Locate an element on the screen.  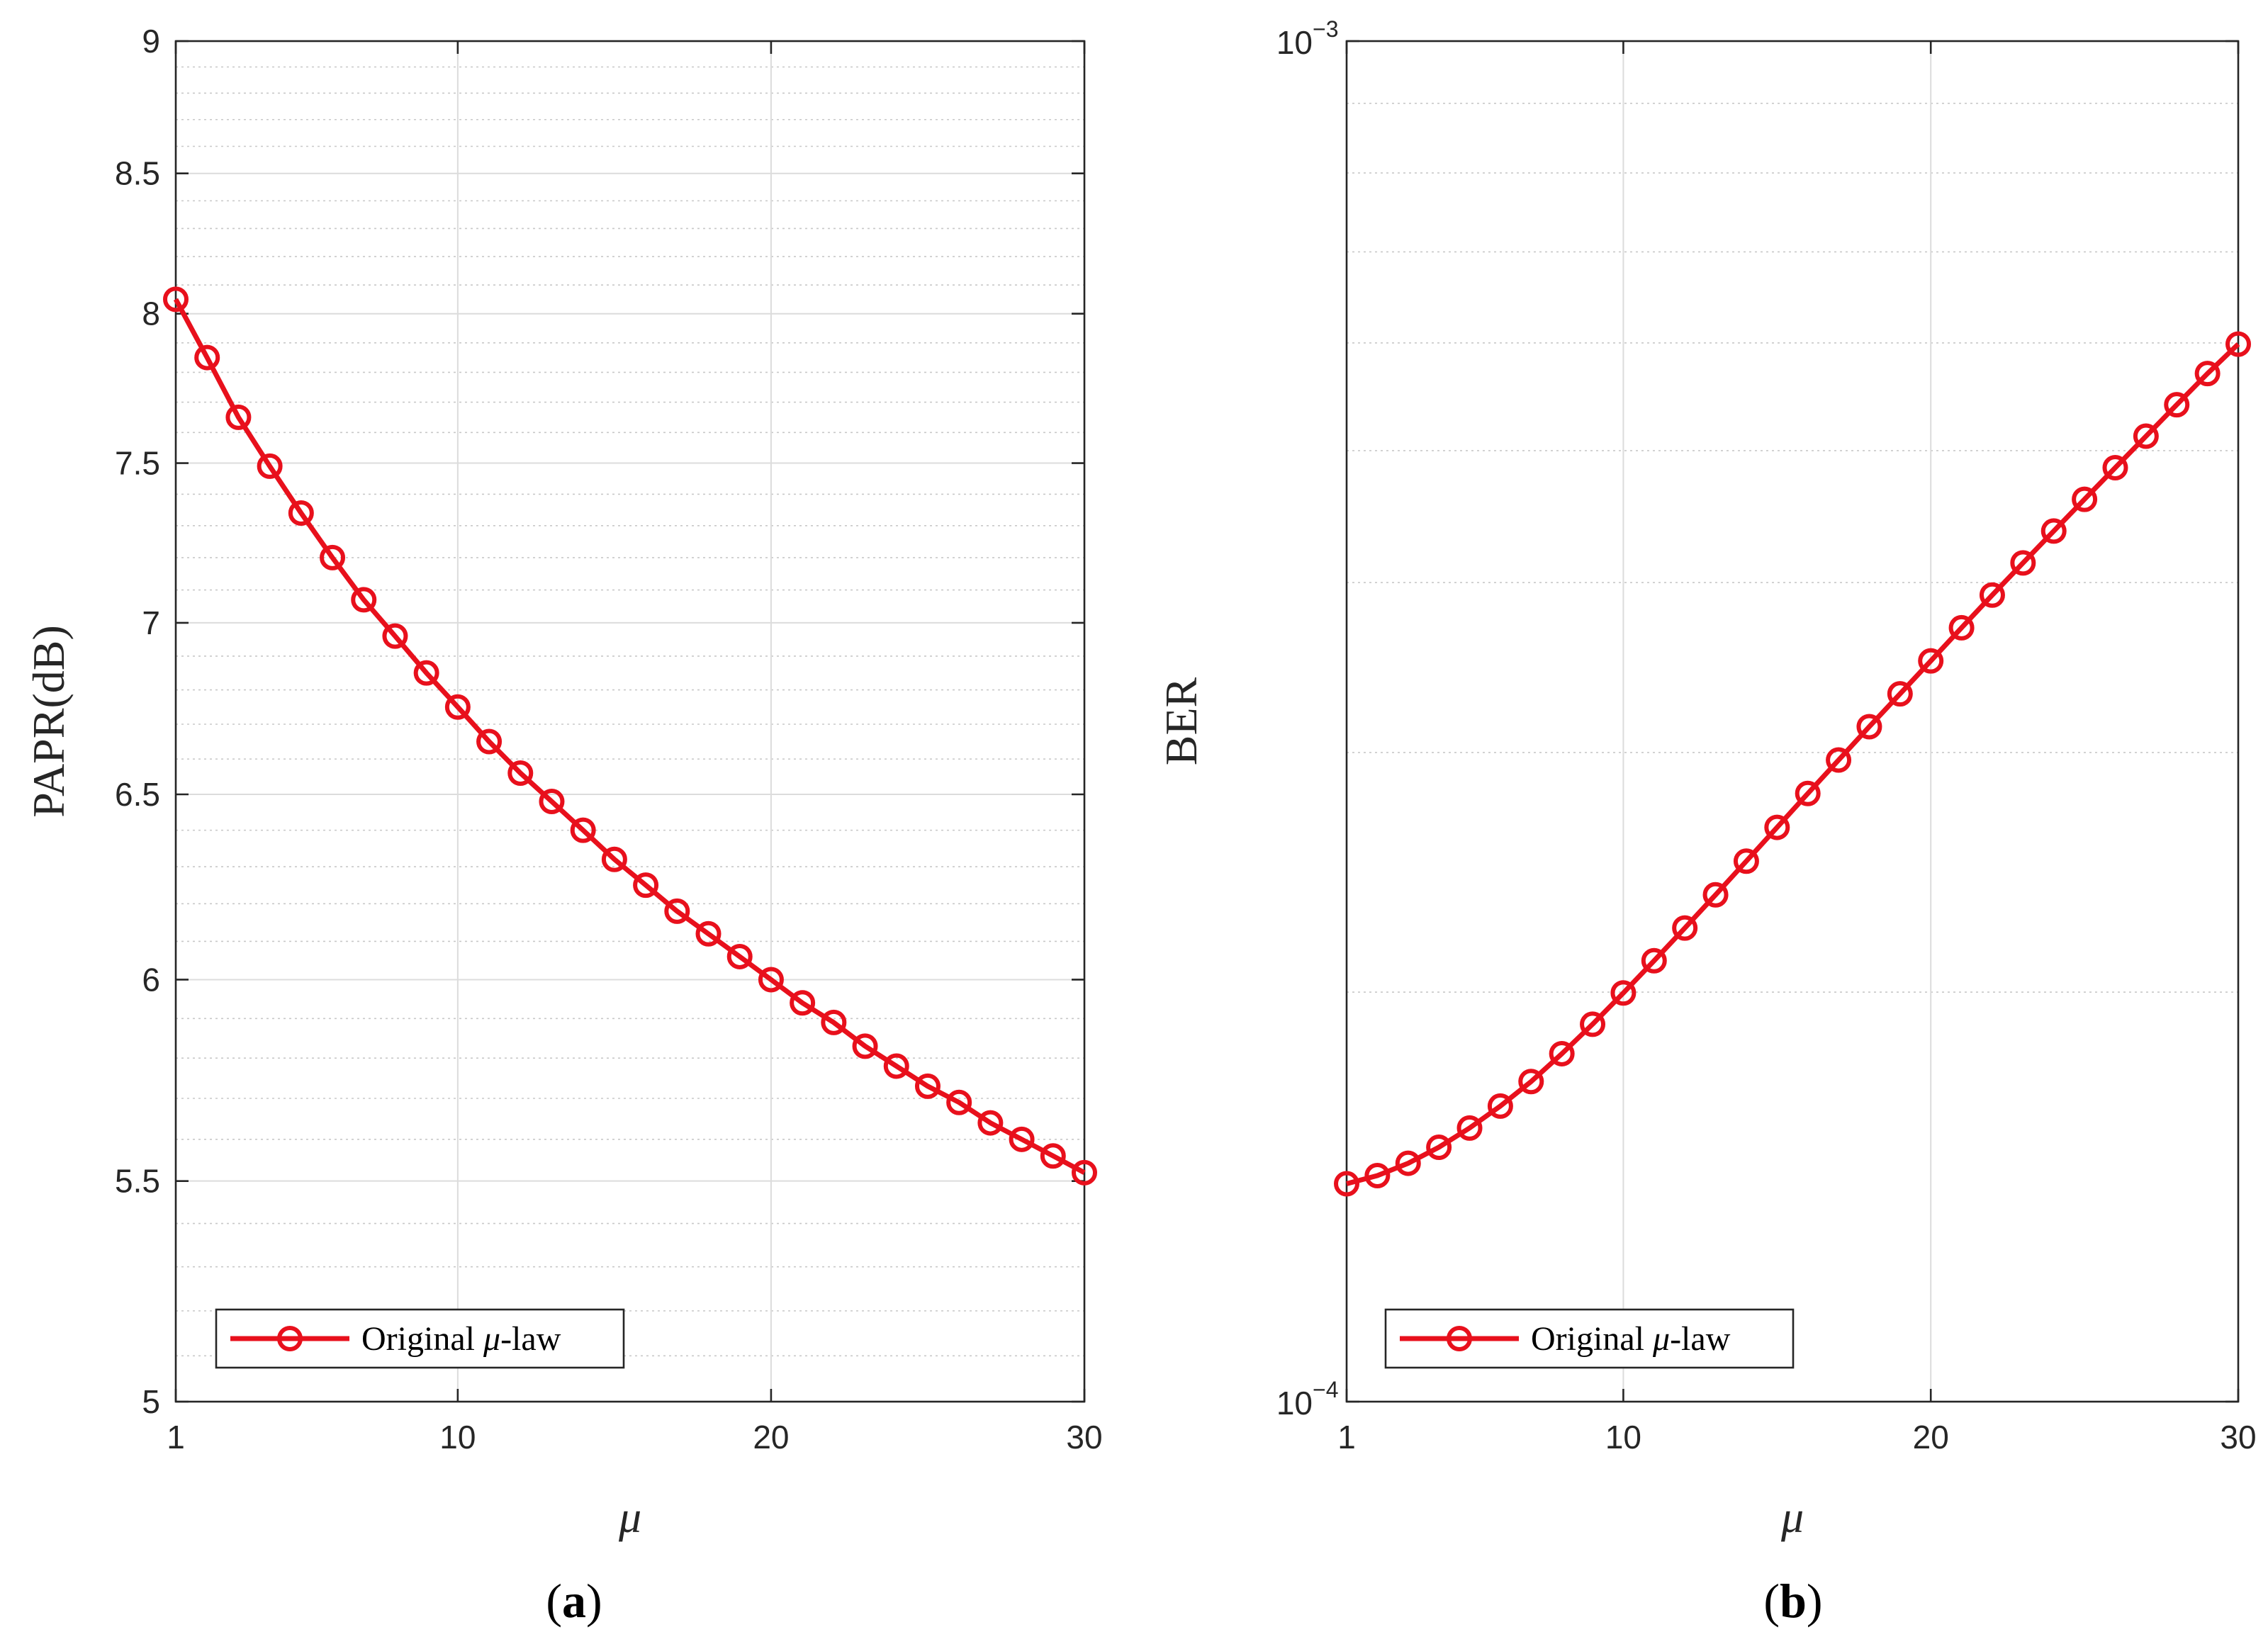
y-tick-label-exponent: −4 is located at coordinates (1325, 1389).